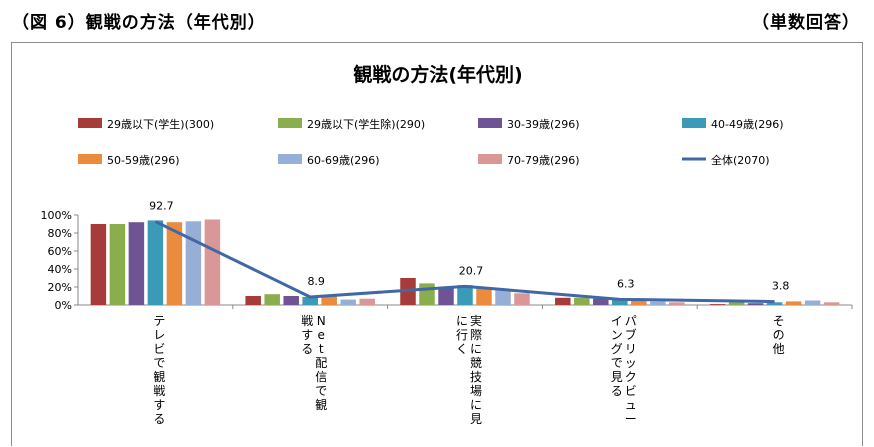 The width and height of the screenshot is (874, 447). I want to click on category-char: の, so click(779, 335).